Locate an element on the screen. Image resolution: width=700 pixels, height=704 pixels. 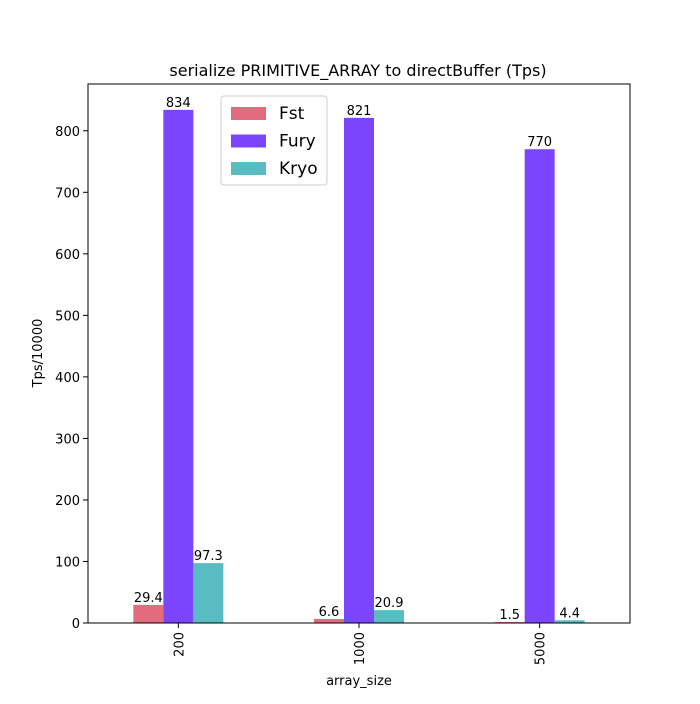
bar-value-label: 834 is located at coordinates (178, 103).